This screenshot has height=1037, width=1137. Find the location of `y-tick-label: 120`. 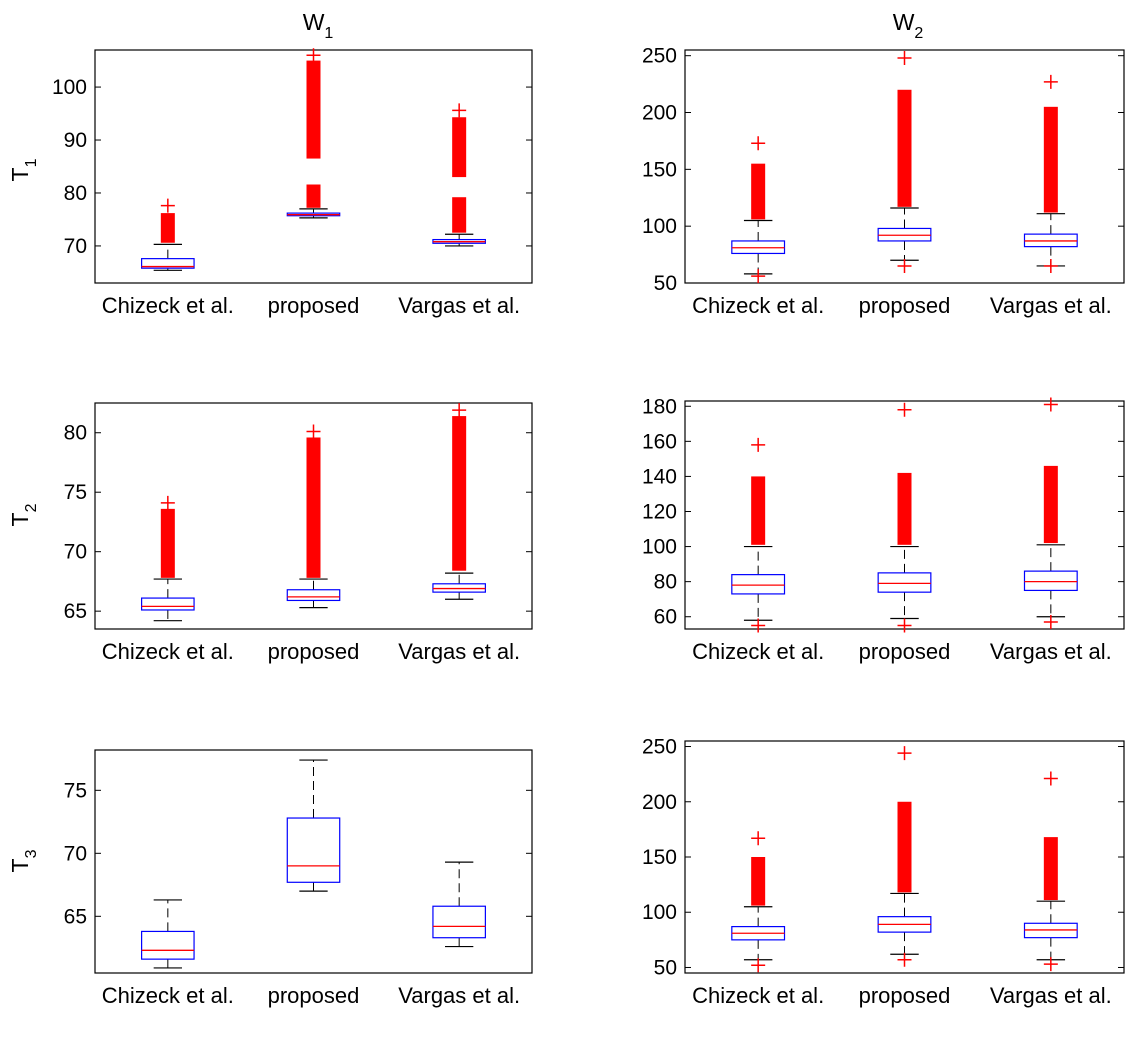

y-tick-label: 120 is located at coordinates (659, 511).